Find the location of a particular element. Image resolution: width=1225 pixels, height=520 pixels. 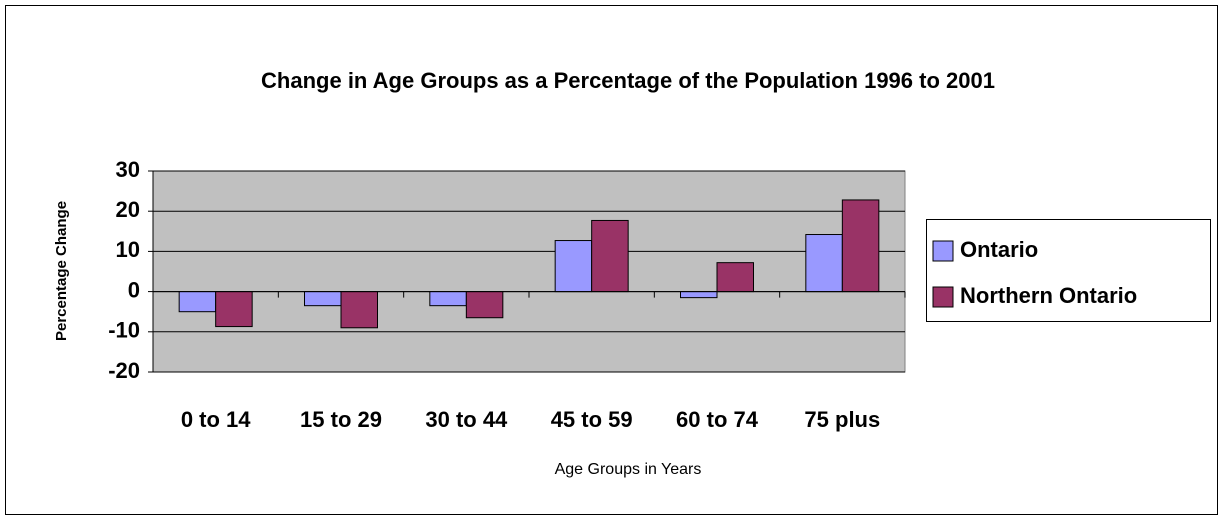

x-tick-label: 75 plus is located at coordinates (842, 419).